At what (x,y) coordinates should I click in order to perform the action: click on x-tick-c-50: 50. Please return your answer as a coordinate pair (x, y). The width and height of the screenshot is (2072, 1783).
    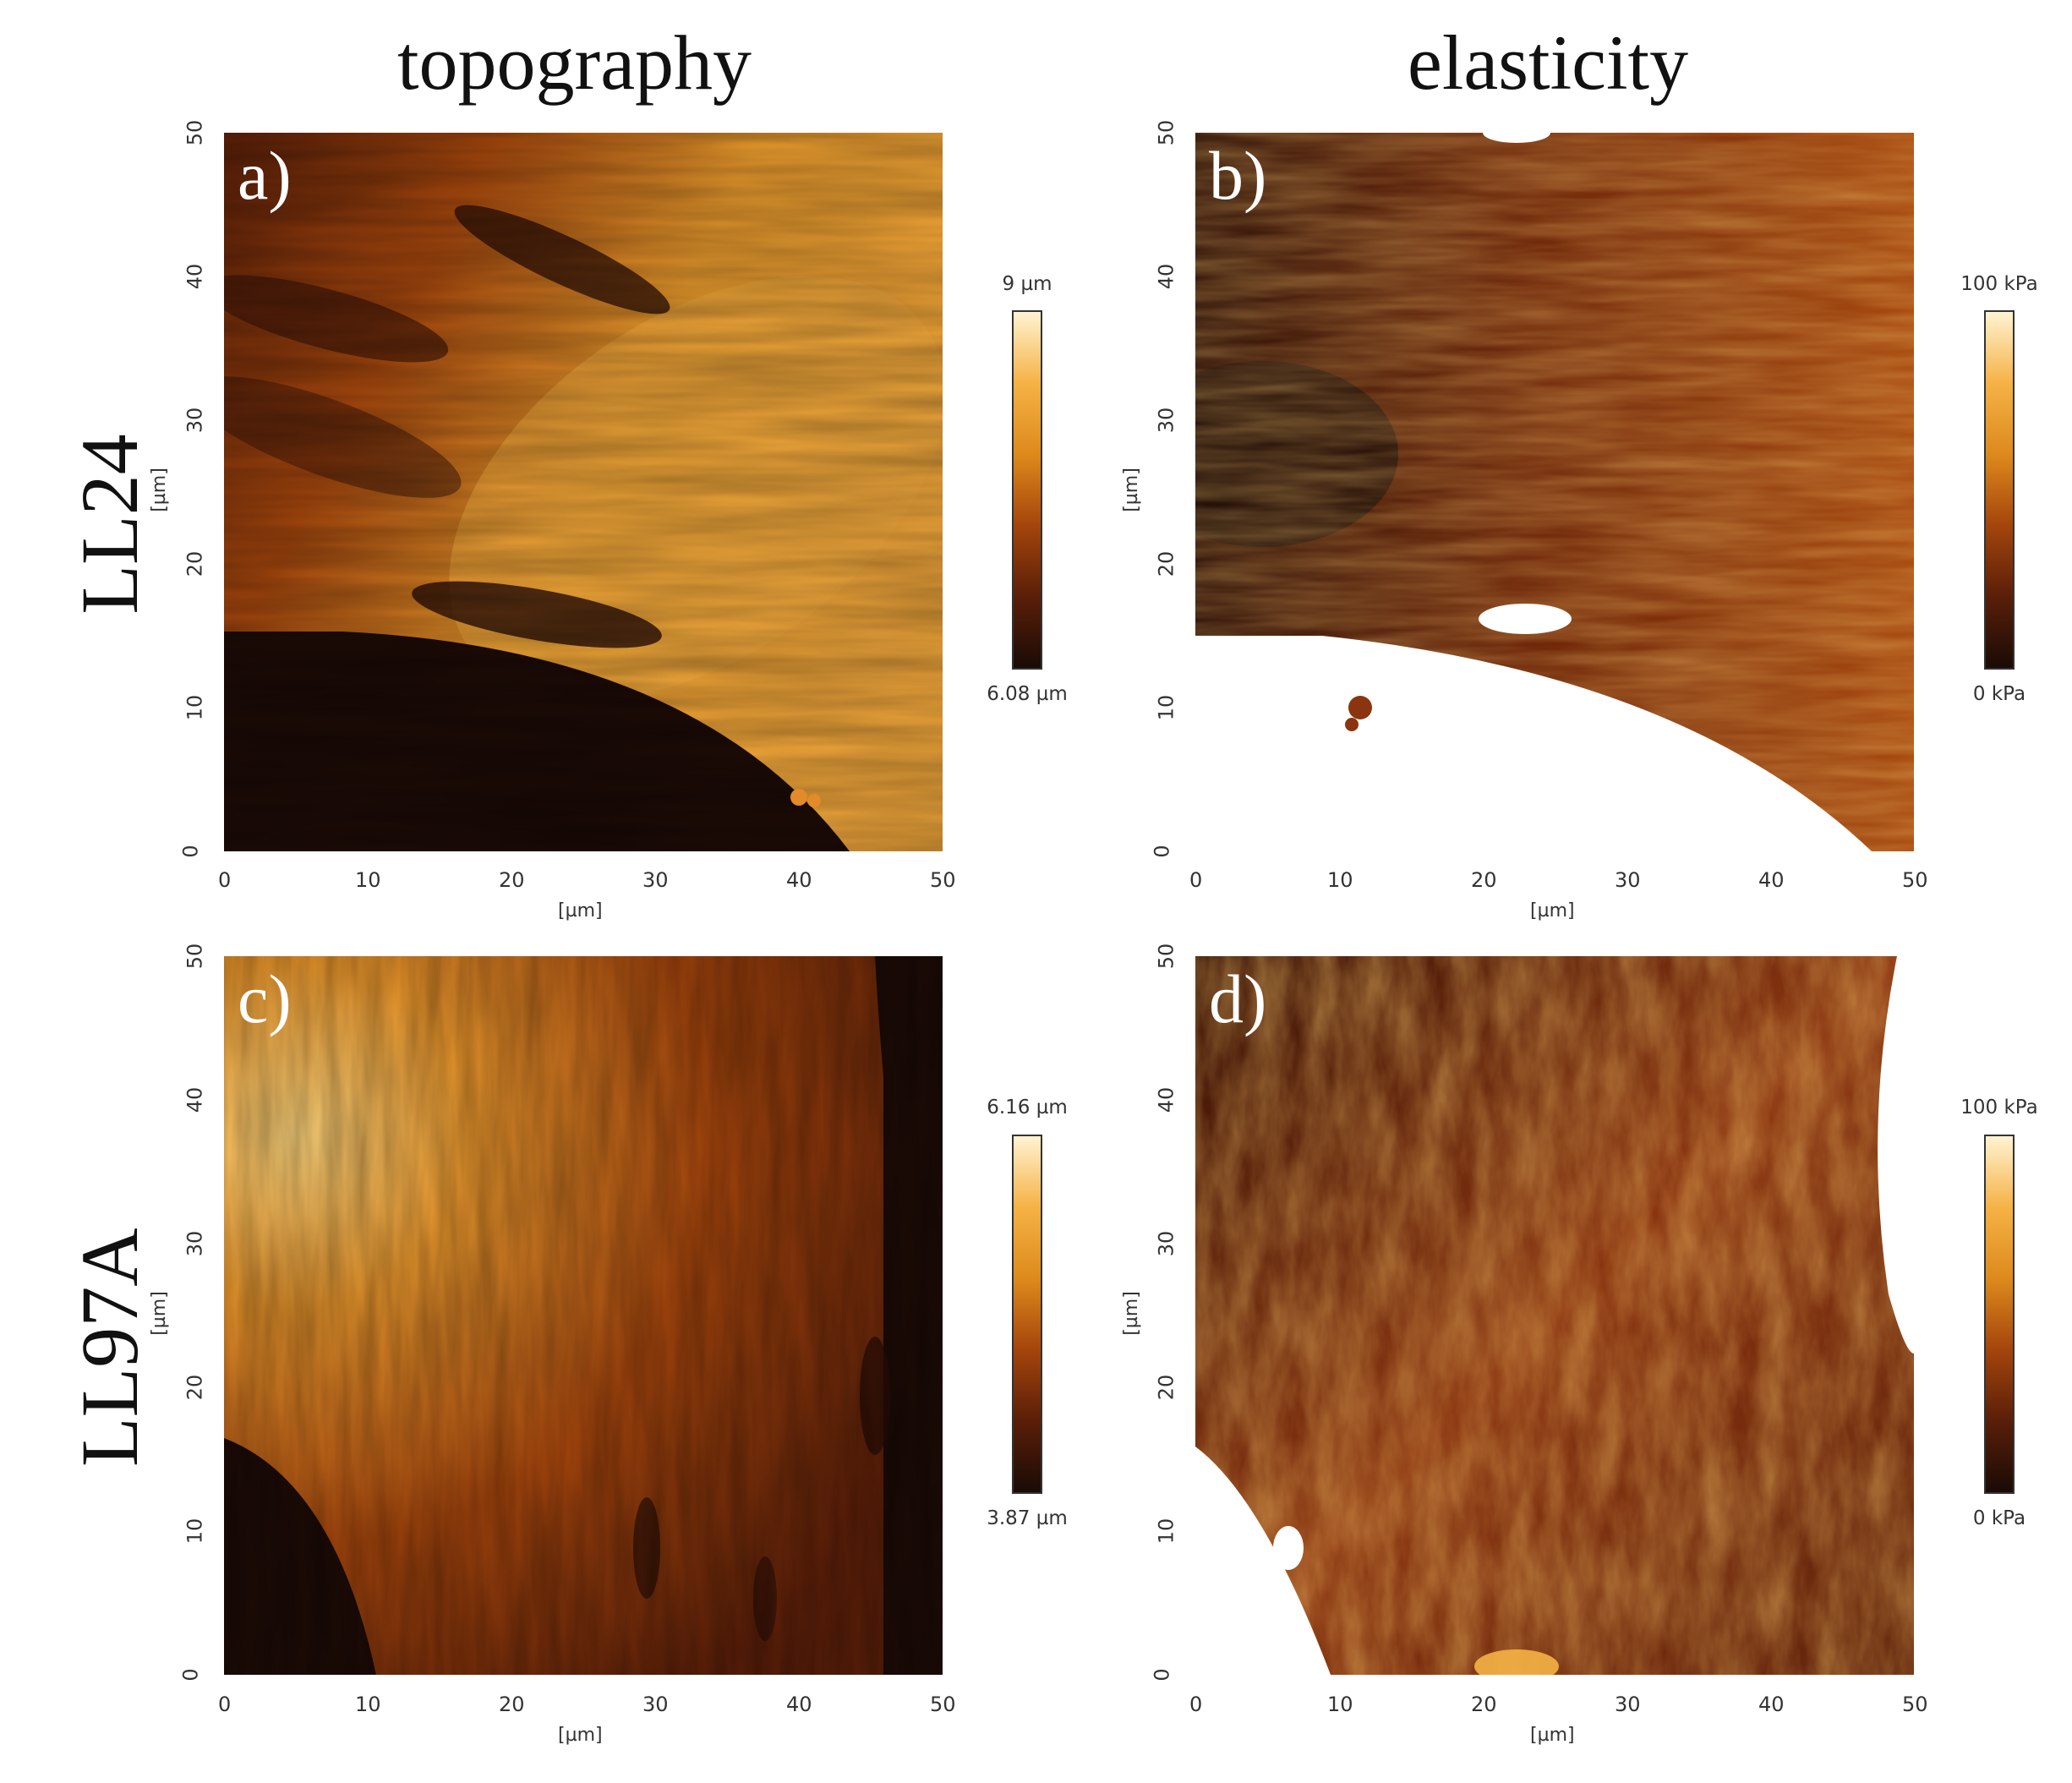
    Looking at the image, I should click on (943, 1704).